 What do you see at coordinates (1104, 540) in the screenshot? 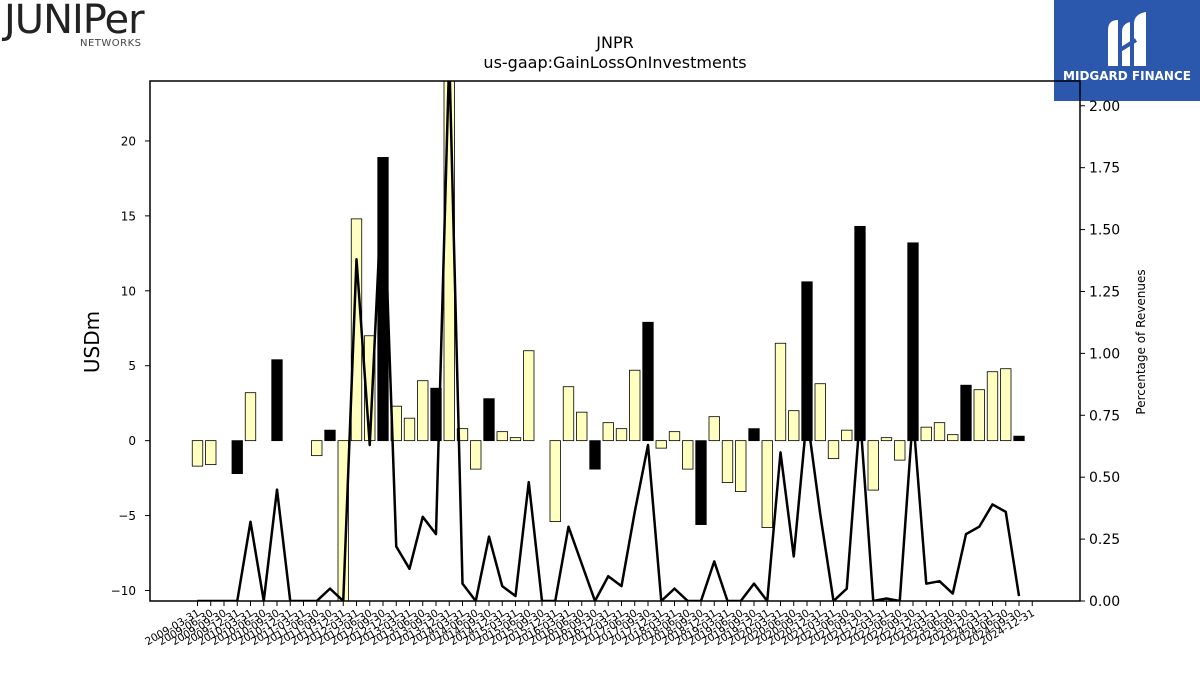
I see `y2-tick-label: 0.25` at bounding box center [1104, 540].